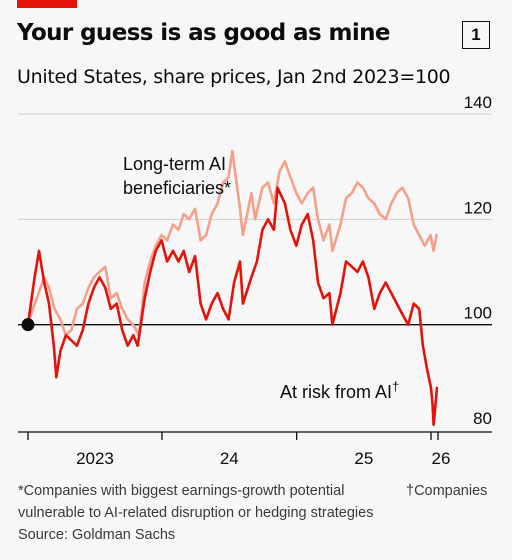  Describe the element at coordinates (363, 458) in the screenshot. I see `x-tick-label-25: 25` at that location.